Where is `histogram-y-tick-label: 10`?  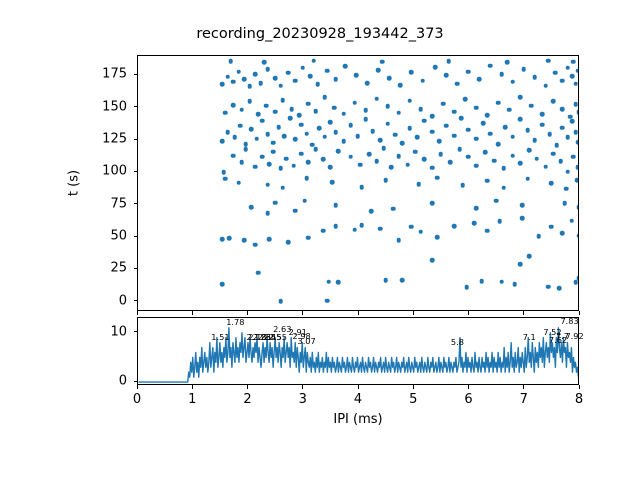 histogram-y-tick-label: 10 is located at coordinates (118, 332).